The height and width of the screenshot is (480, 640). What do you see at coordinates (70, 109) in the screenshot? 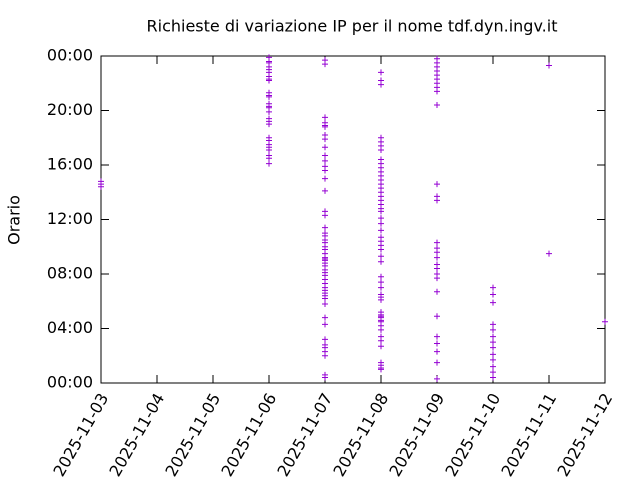
I see `y-tick-label: 20:00` at bounding box center [70, 109].